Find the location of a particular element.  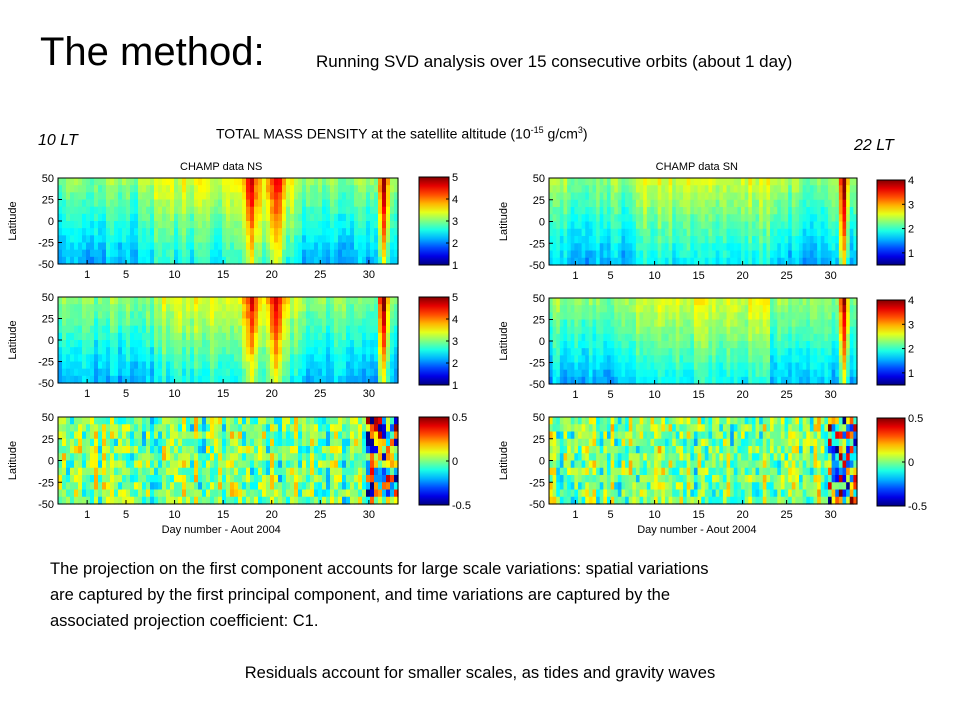

panel-title: CHAMP data SN is located at coordinates (697, 167).